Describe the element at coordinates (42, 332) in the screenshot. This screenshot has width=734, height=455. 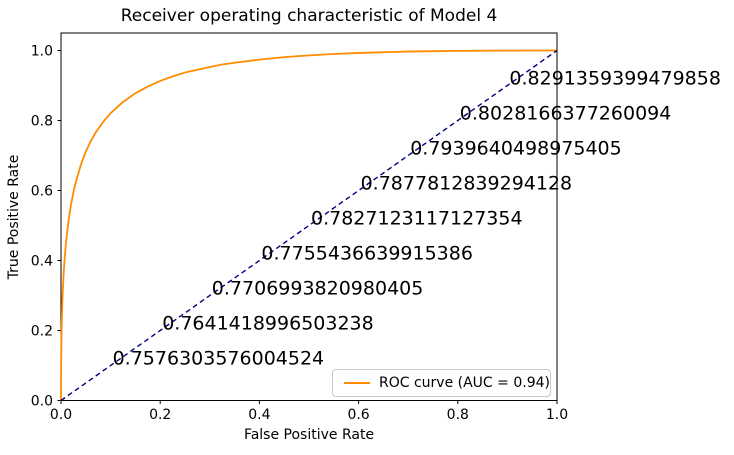
I see `y-tick-label: 0.2` at that location.